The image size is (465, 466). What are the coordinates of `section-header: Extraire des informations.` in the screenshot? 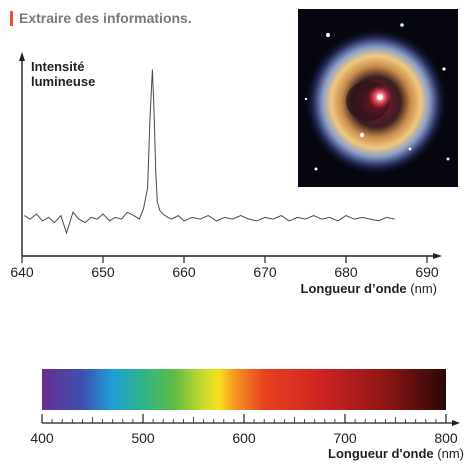 It's located at (101, 18).